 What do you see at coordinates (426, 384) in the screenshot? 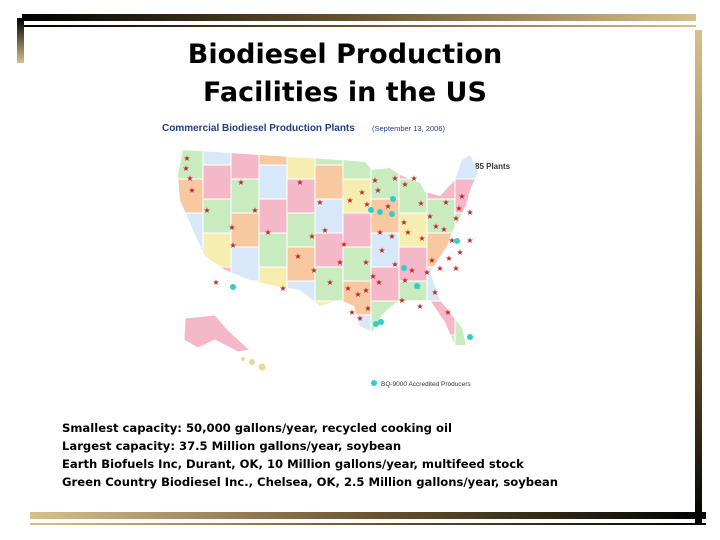
I see `legend-label: BQ-9000 Accredited Producers` at bounding box center [426, 384].